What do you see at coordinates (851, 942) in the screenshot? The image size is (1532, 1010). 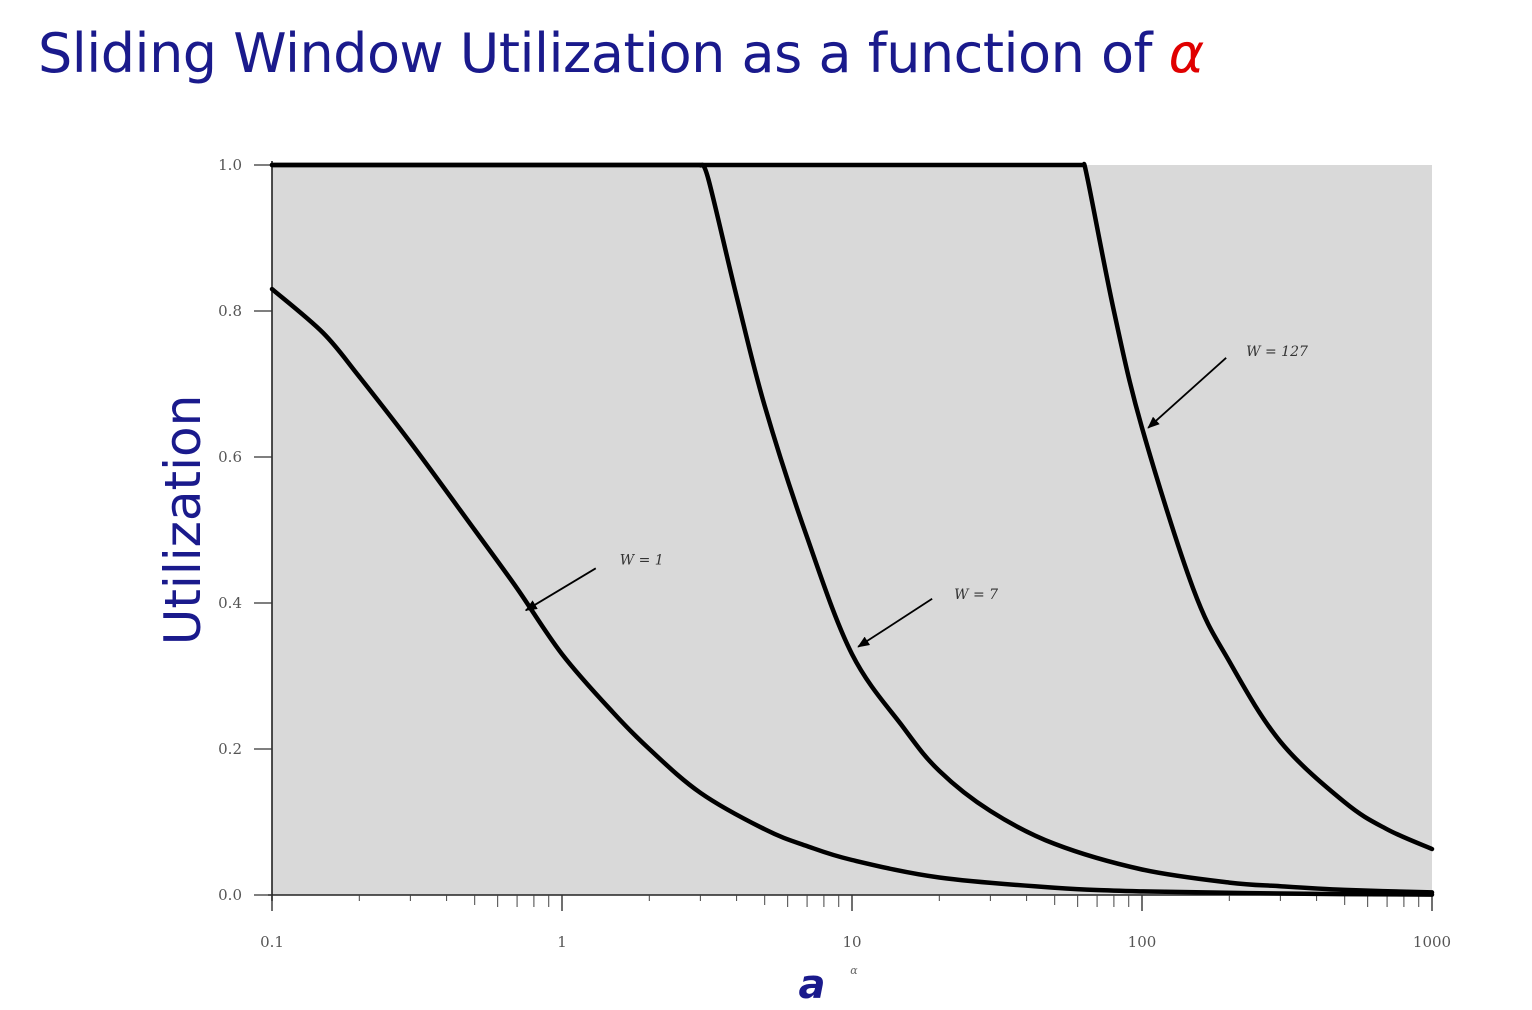 I see `x-tick-label: 10` at bounding box center [851, 942].